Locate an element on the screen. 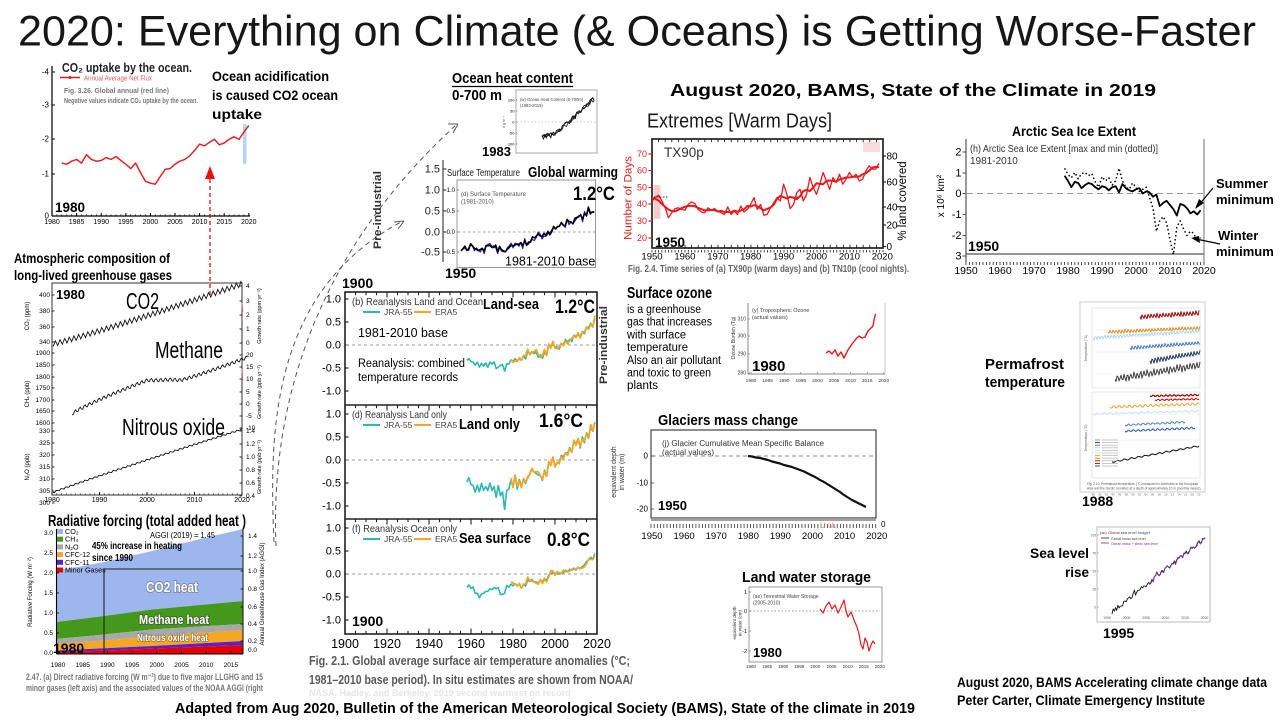  svg-text: 400 is located at coordinates (44, 295).